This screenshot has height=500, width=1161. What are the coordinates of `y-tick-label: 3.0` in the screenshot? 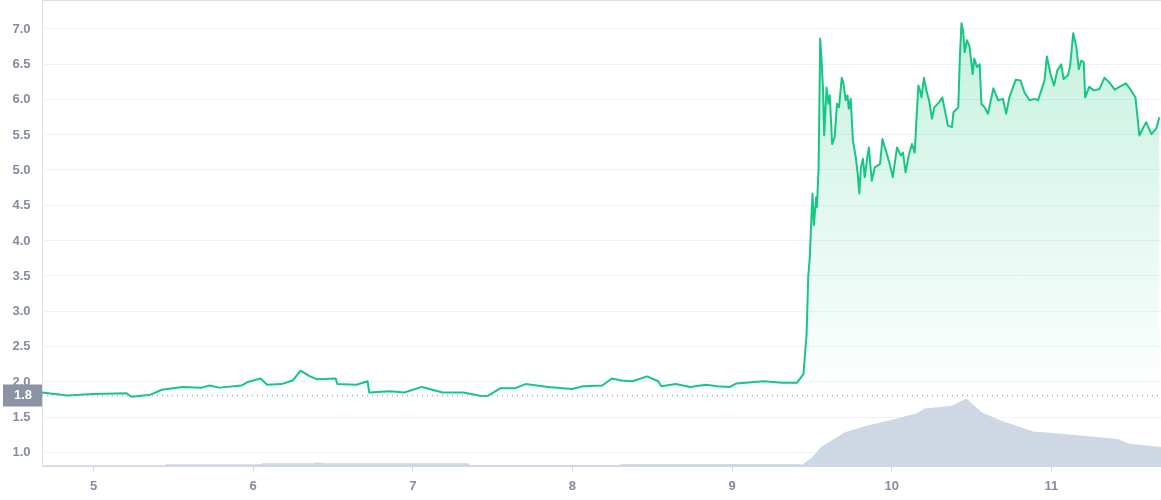 It's located at (21, 311).